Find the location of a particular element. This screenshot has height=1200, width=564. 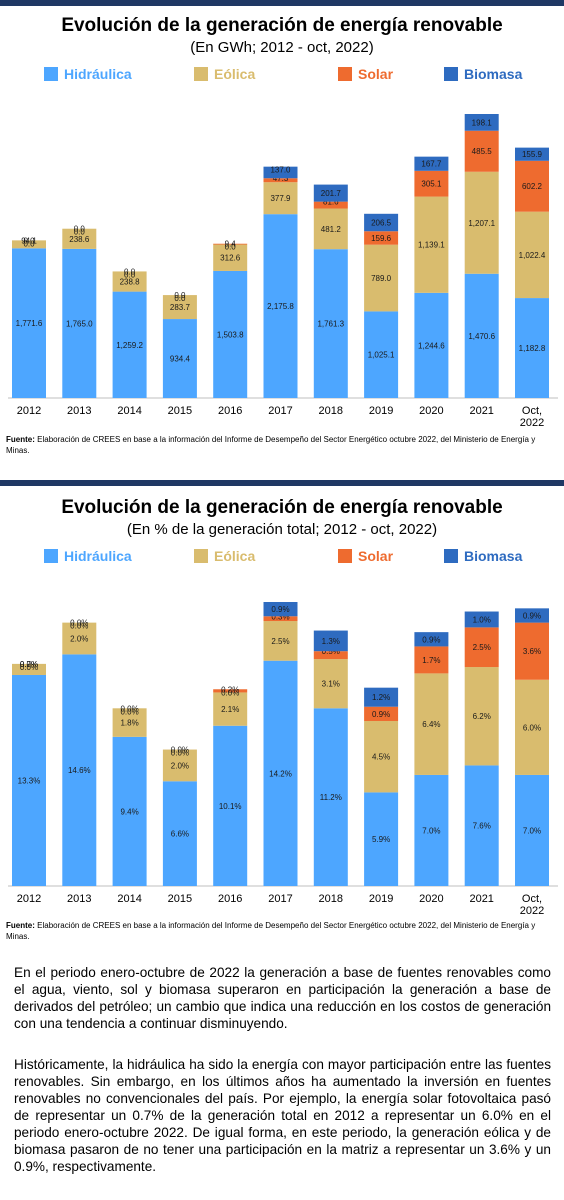

category-label: 2020 is located at coordinates (431, 411).